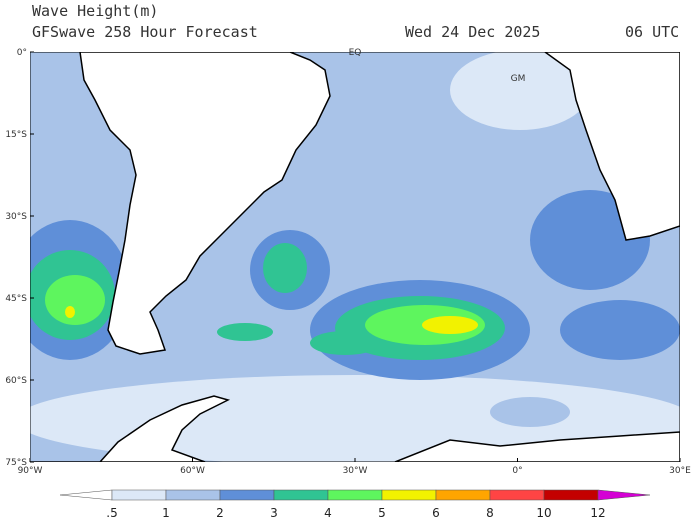 The width and height of the screenshot is (700, 525). Describe the element at coordinates (145, 32) in the screenshot. I see `subtitle: GFSwave 258 Hour Forecast` at that location.